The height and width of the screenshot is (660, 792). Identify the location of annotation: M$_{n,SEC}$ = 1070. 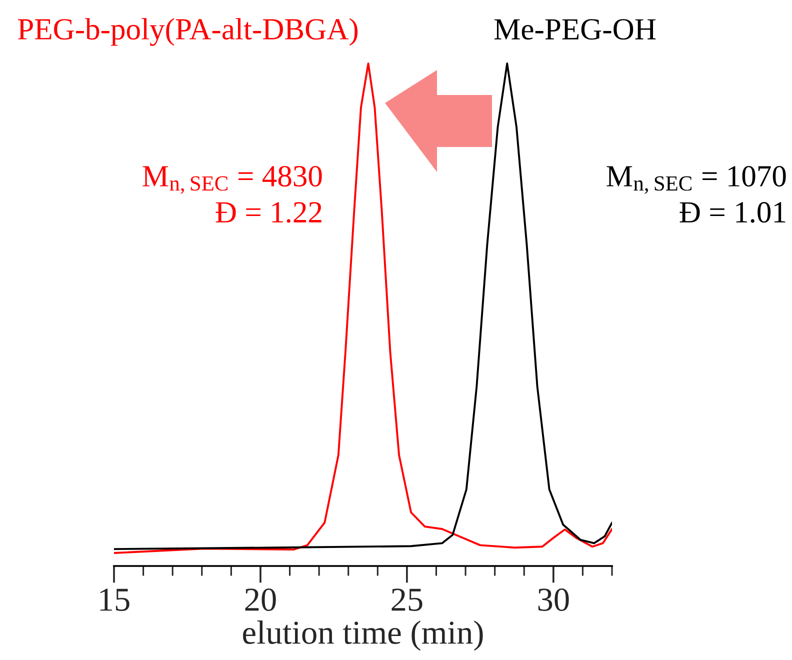
(696, 180).